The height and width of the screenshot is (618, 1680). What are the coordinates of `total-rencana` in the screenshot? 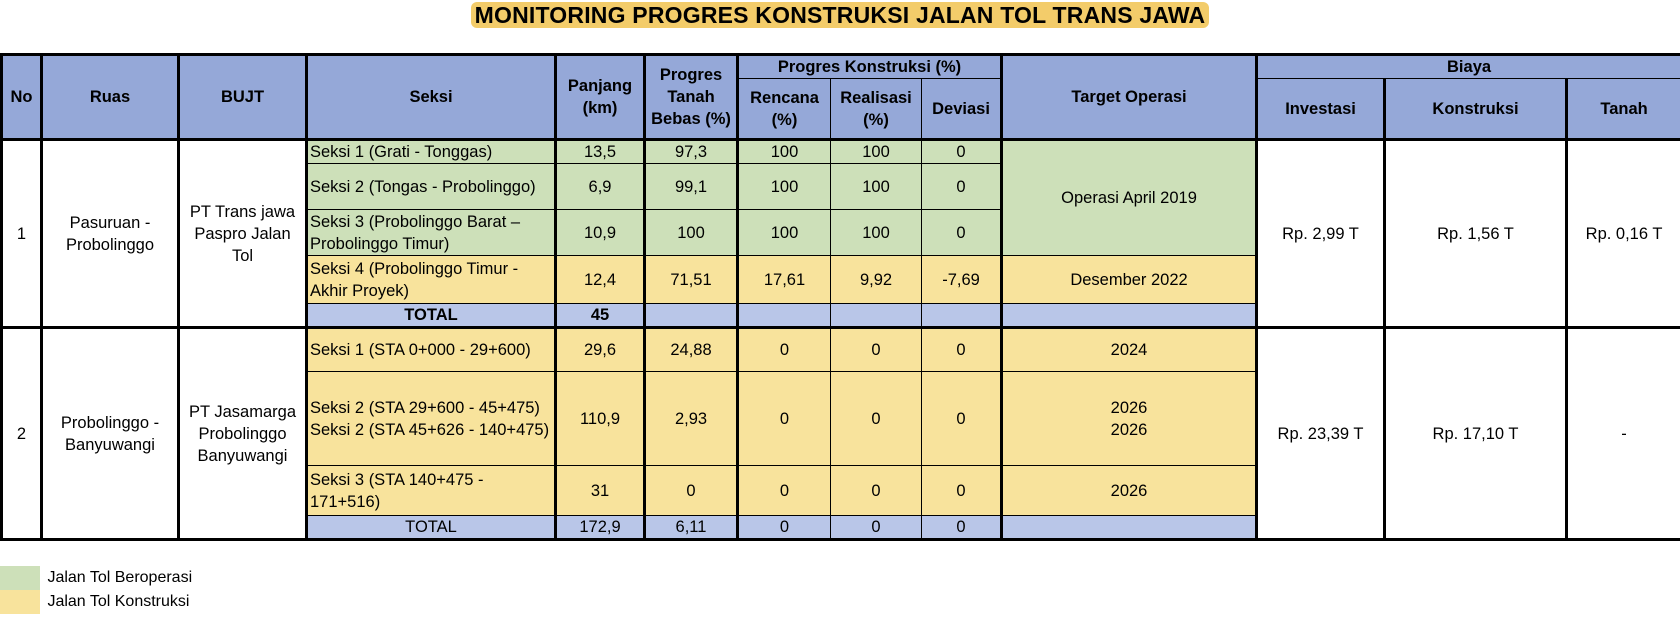 It's located at (784, 316).